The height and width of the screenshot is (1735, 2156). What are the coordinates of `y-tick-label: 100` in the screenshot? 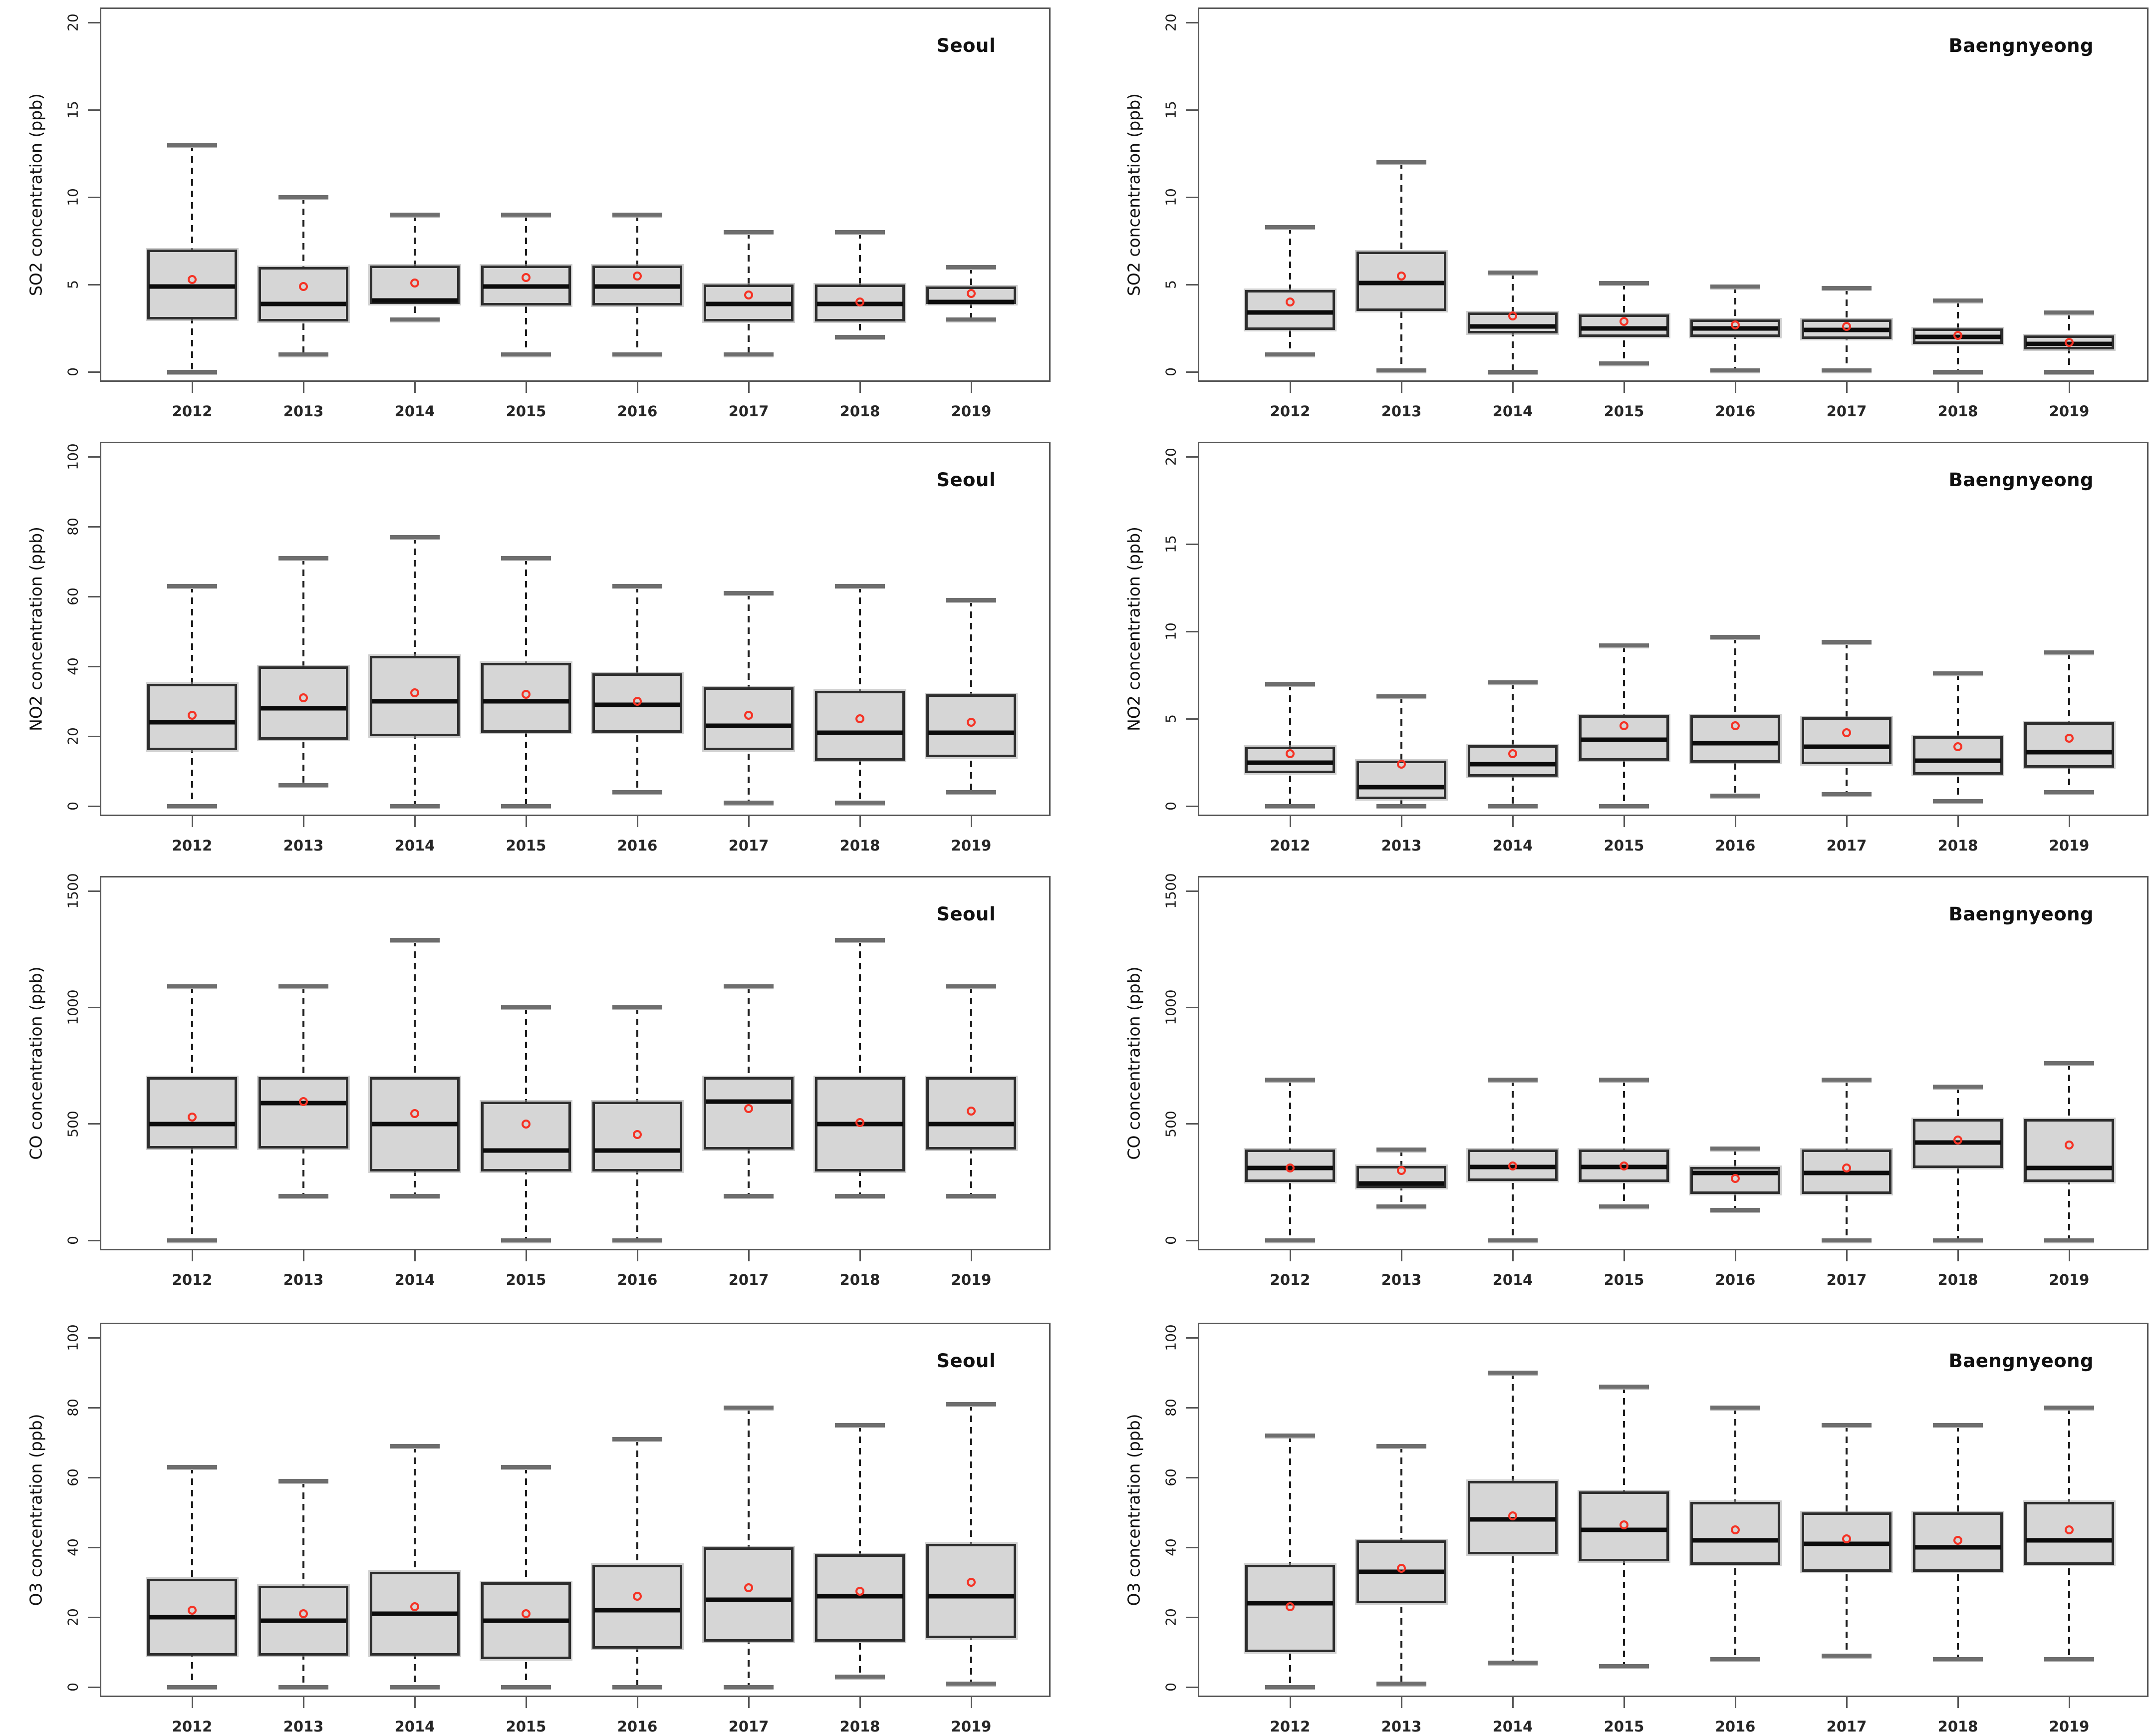 It's located at (72, 456).